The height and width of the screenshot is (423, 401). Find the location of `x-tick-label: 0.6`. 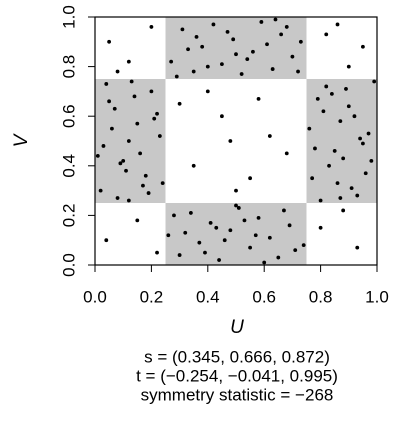

x-tick-label: 0.6 is located at coordinates (264, 296).